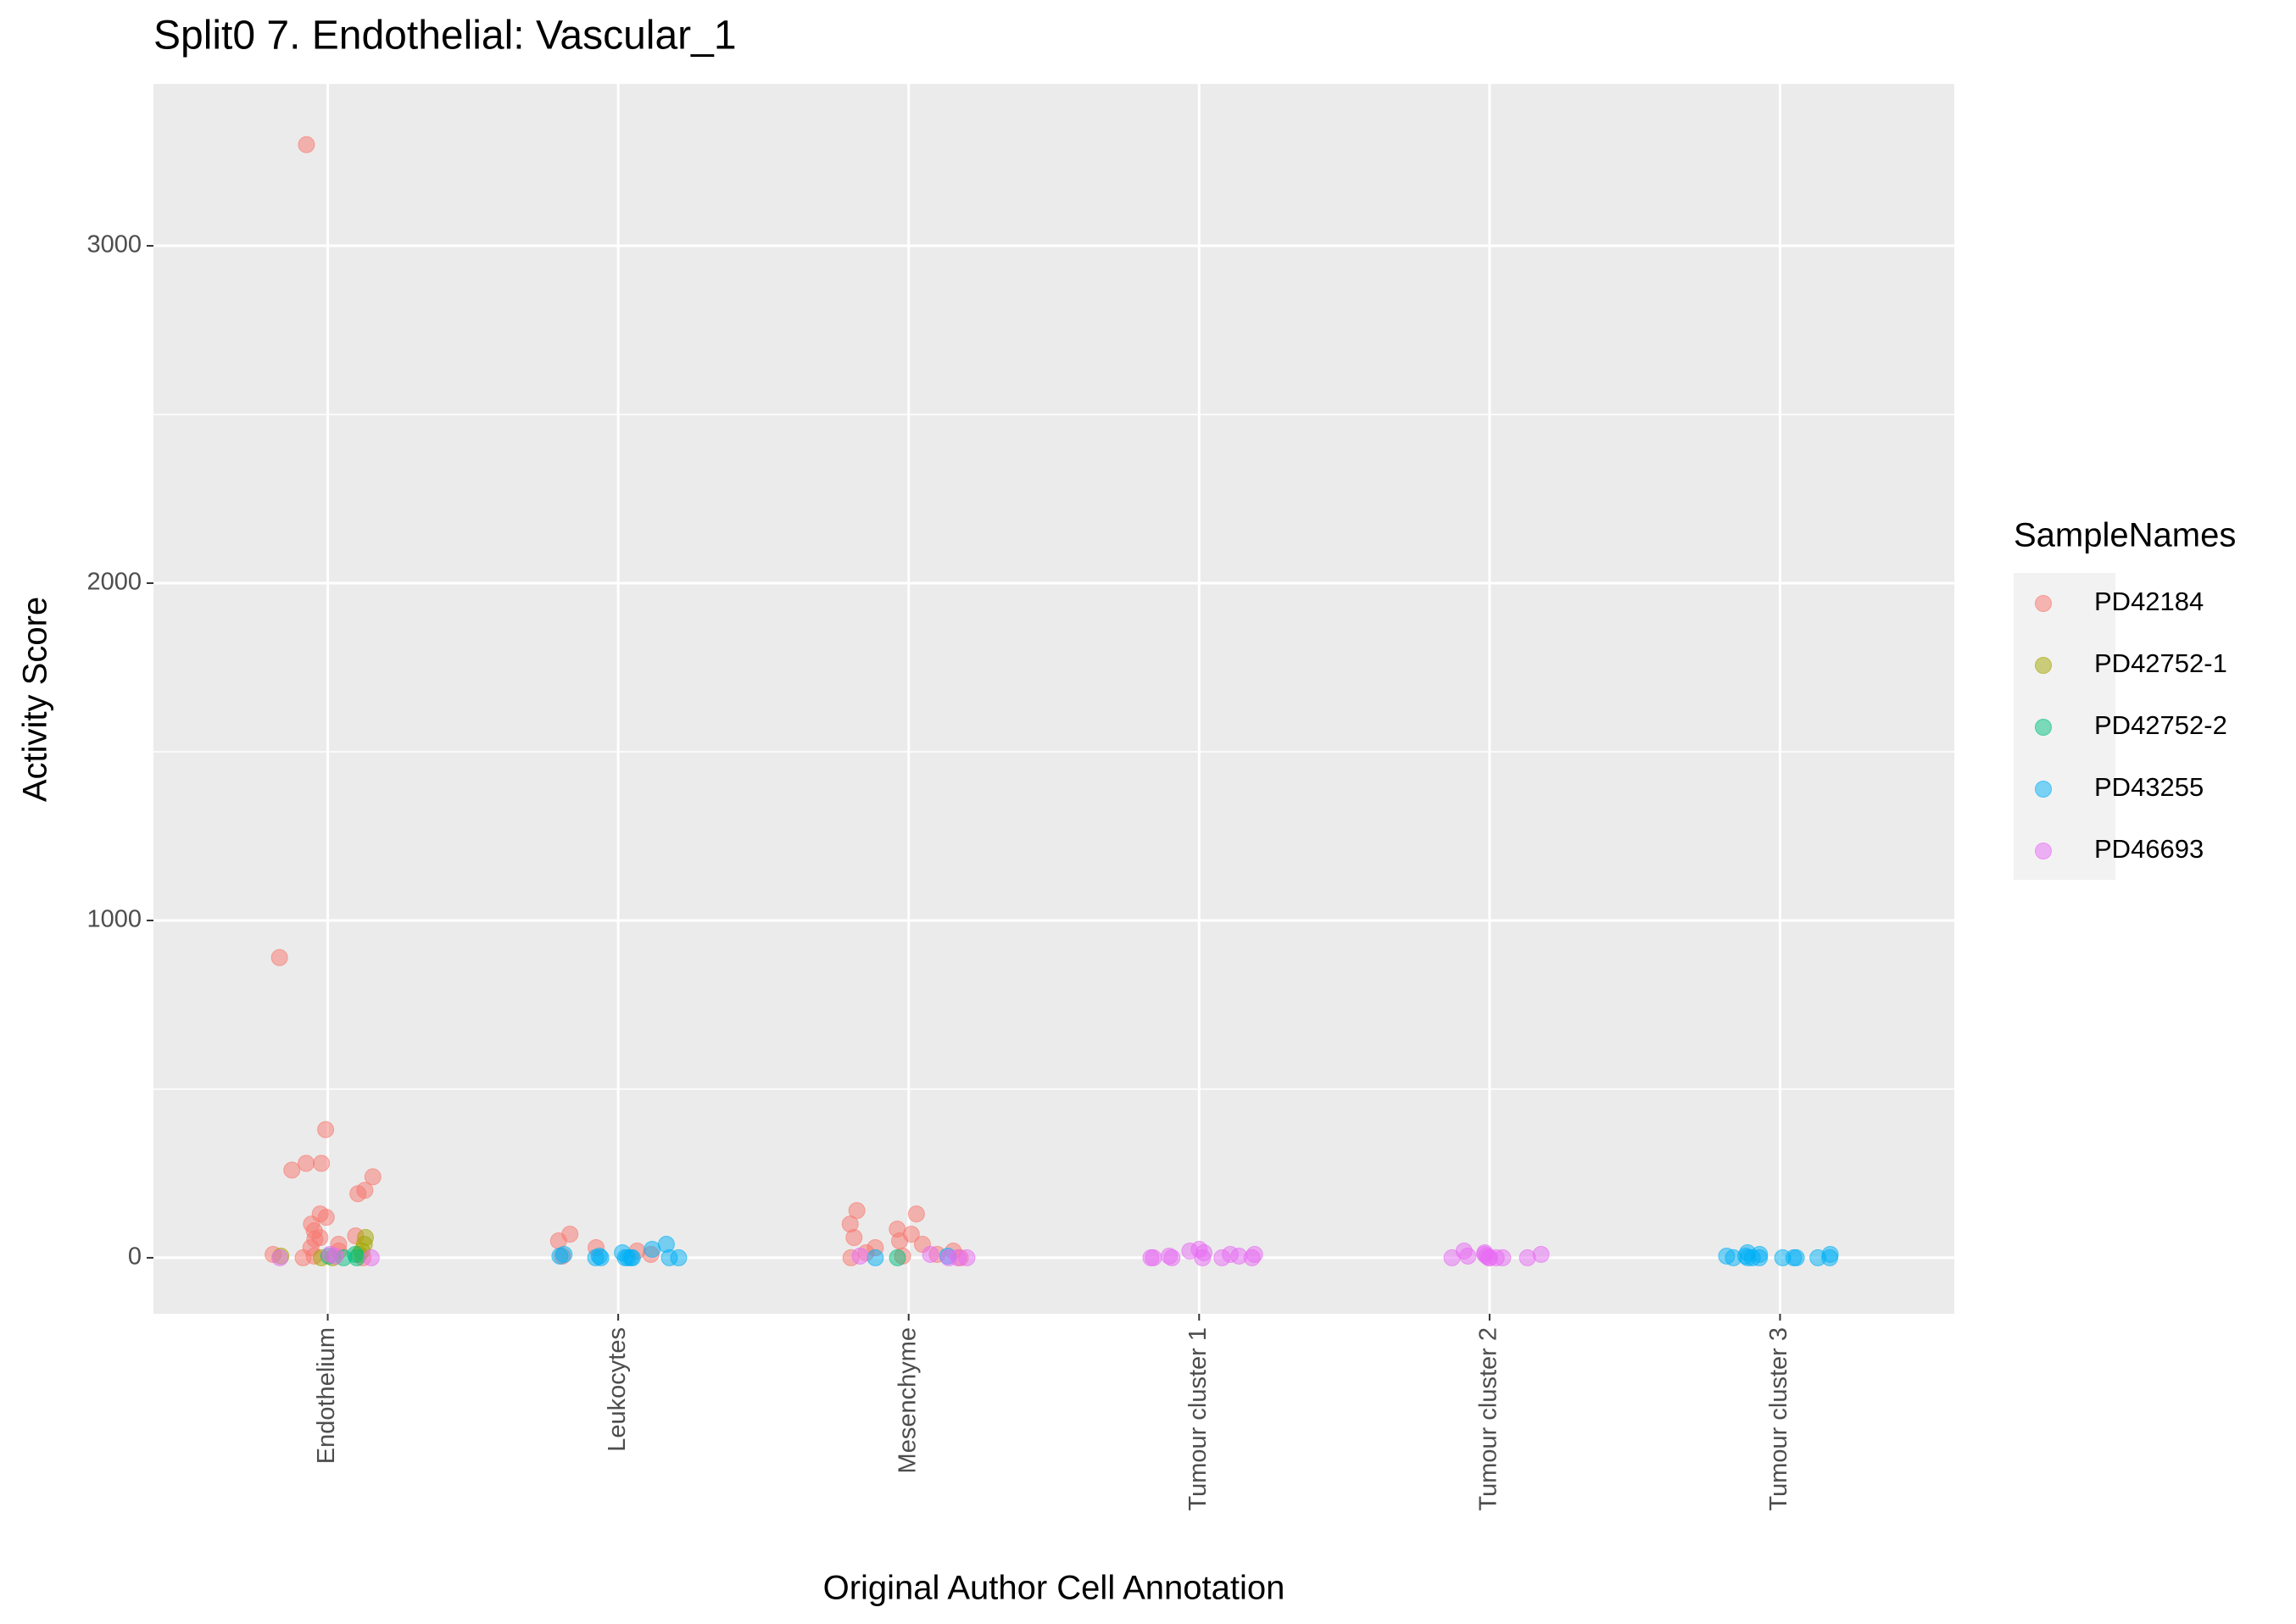  What do you see at coordinates (445, 36) in the screenshot?
I see `chart-title: Split0 7. Endothelial: Vascular_1` at bounding box center [445, 36].